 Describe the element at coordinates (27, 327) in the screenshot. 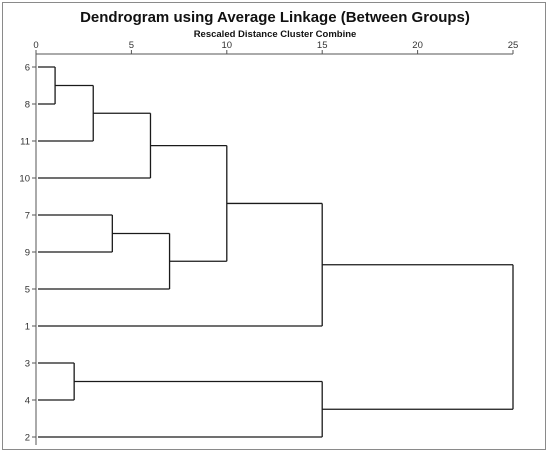

I see `leaf-label: 1` at that location.